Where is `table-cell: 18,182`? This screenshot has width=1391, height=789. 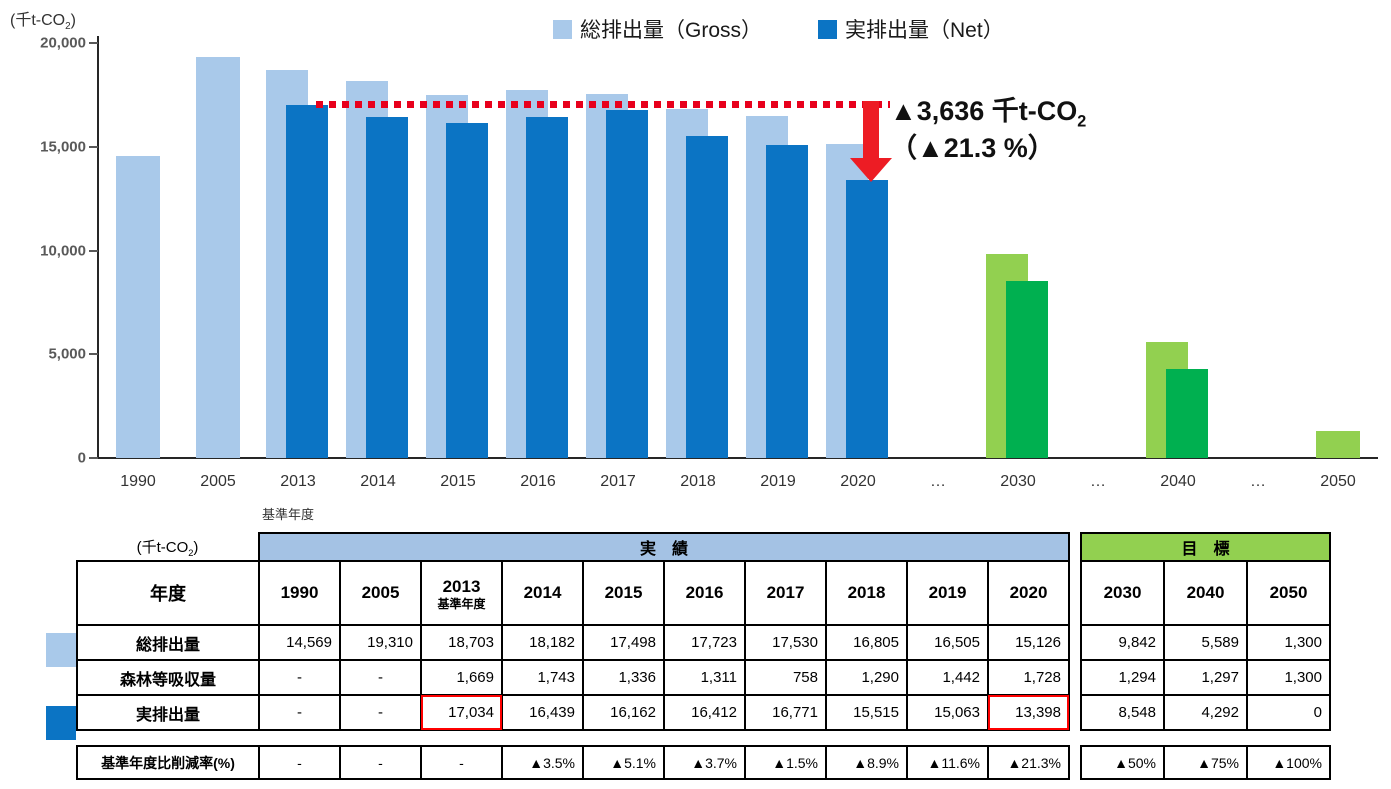 table-cell: 18,182 is located at coordinates (542, 642).